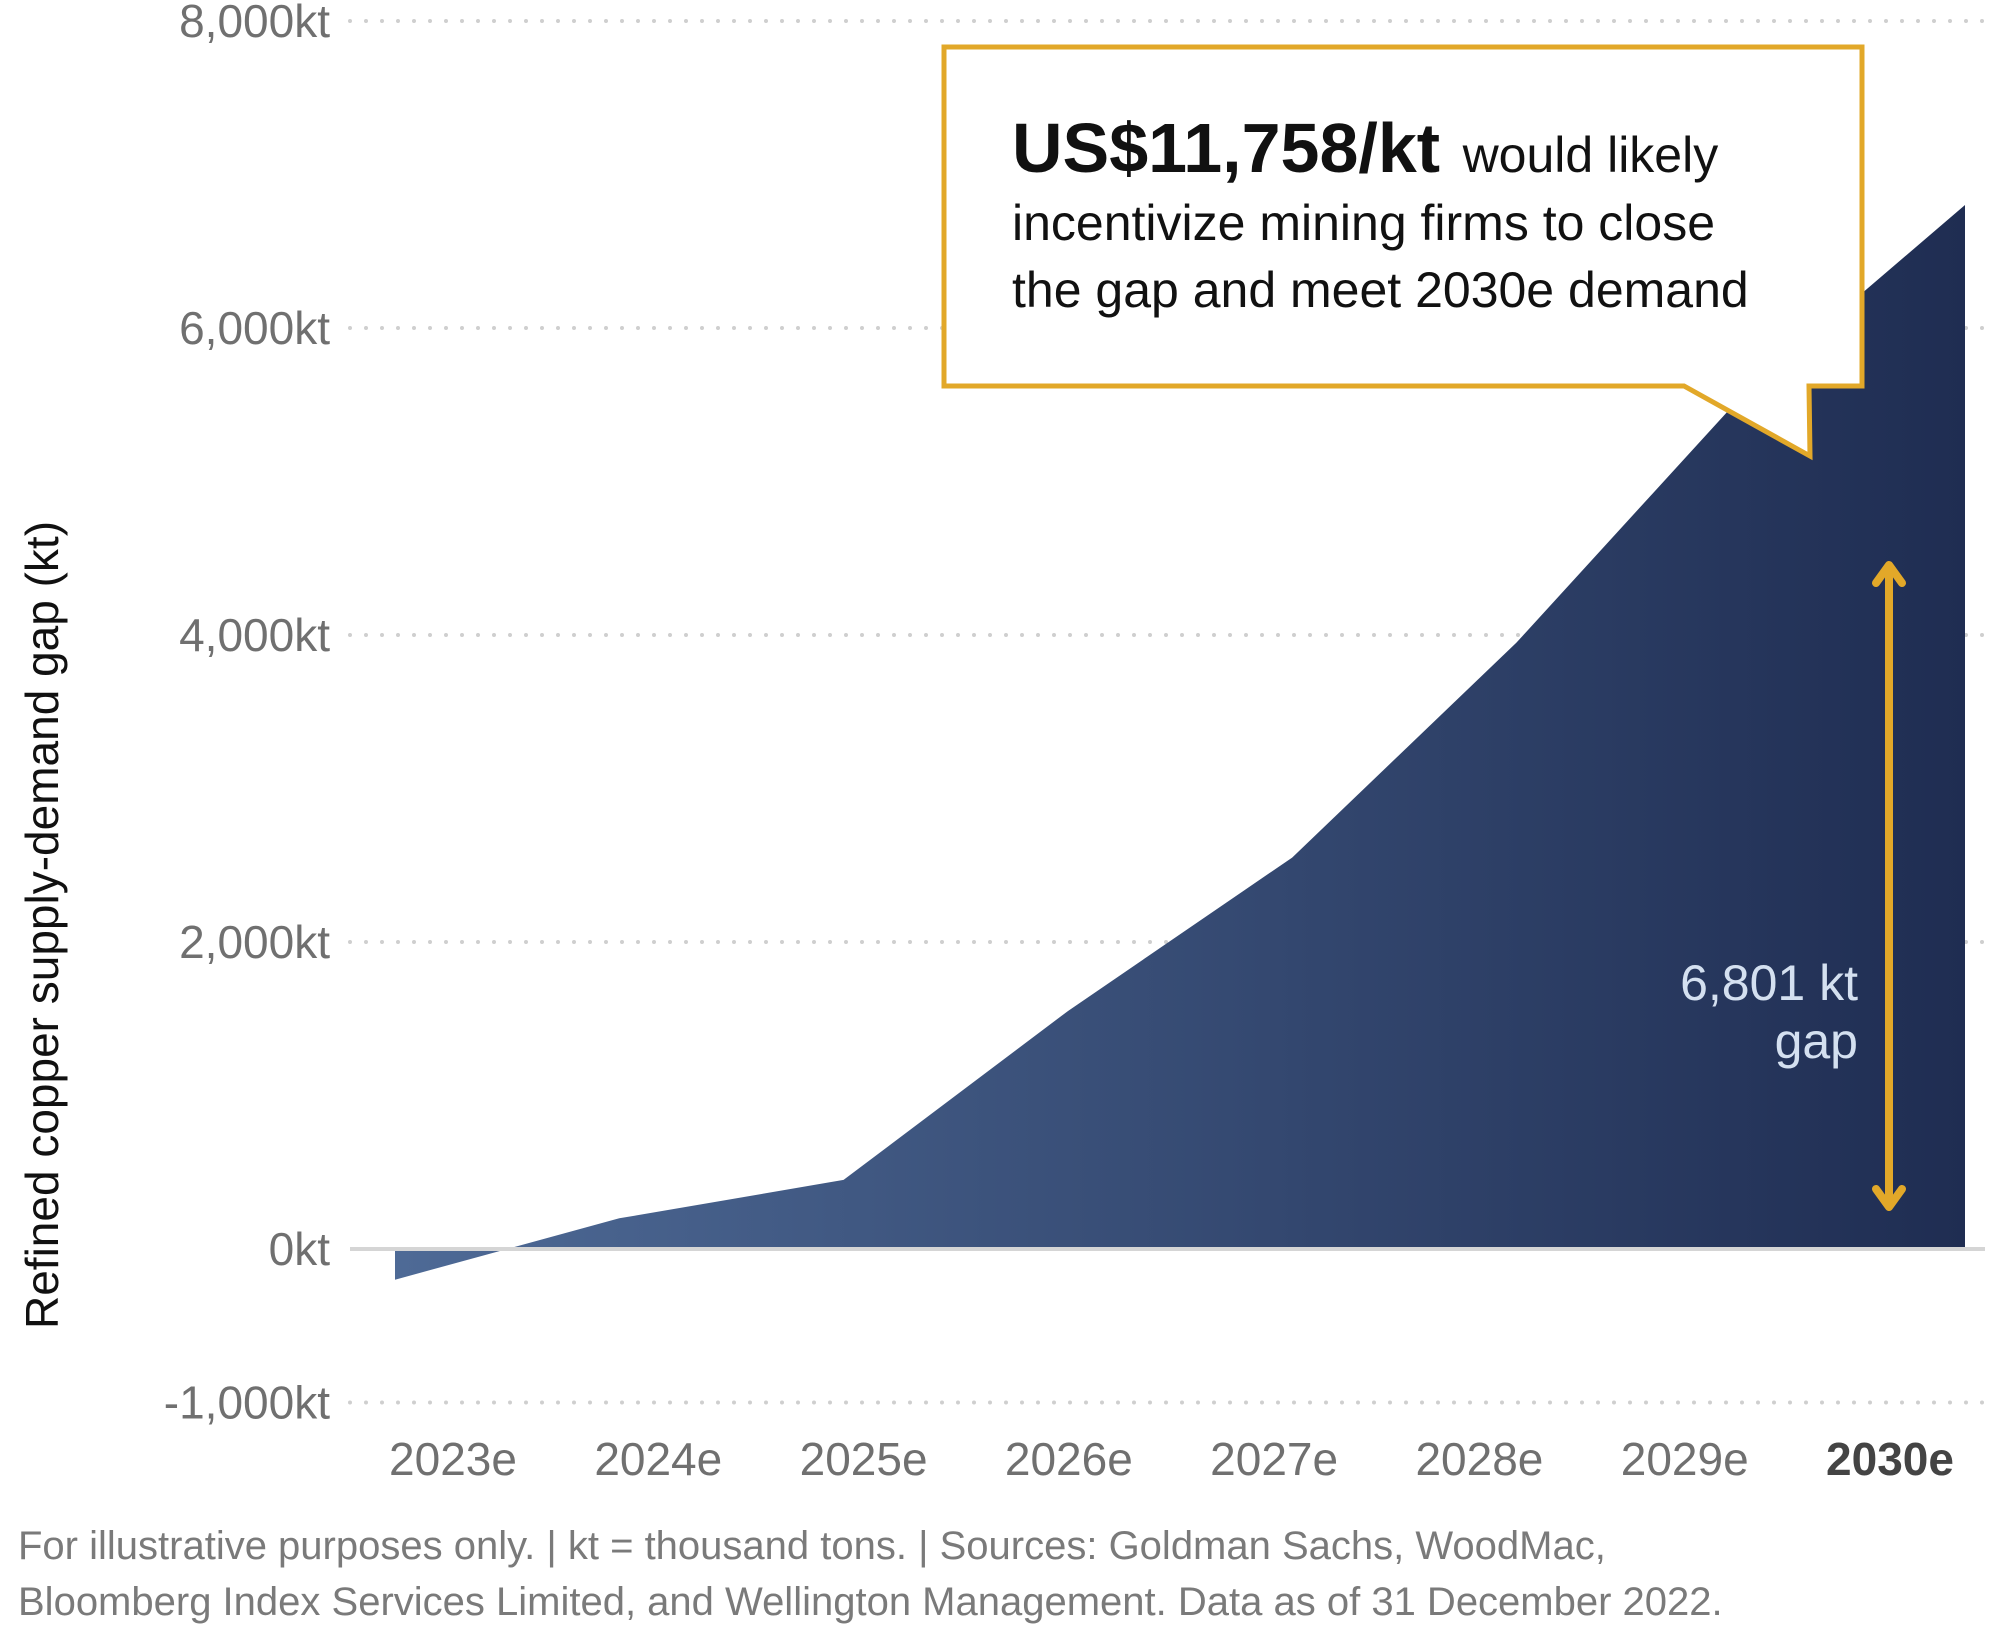 The height and width of the screenshot is (1645, 2000). Describe the element at coordinates (658, 1459) in the screenshot. I see `x-tick-label: 2024e` at that location.